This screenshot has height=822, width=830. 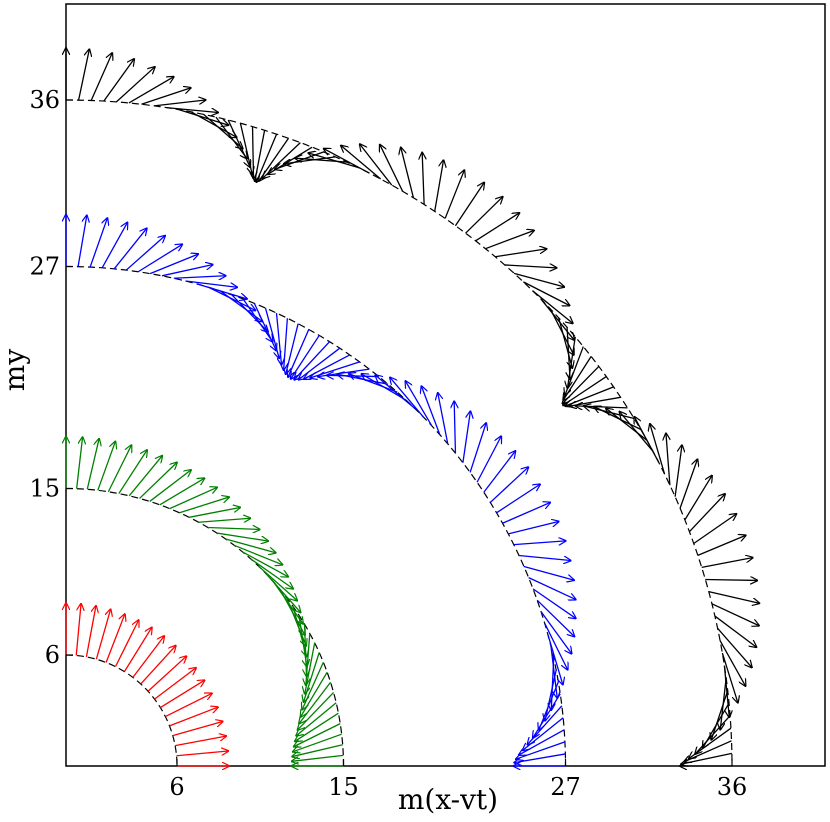 What do you see at coordinates (15, 370) in the screenshot?
I see `y-axis-label: my` at bounding box center [15, 370].